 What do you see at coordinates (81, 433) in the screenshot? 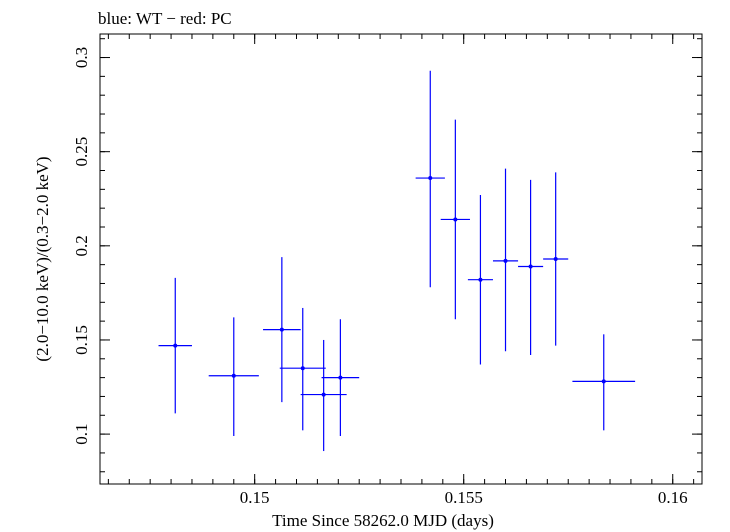
I see `y-tick-label: 0.1` at bounding box center [81, 433].